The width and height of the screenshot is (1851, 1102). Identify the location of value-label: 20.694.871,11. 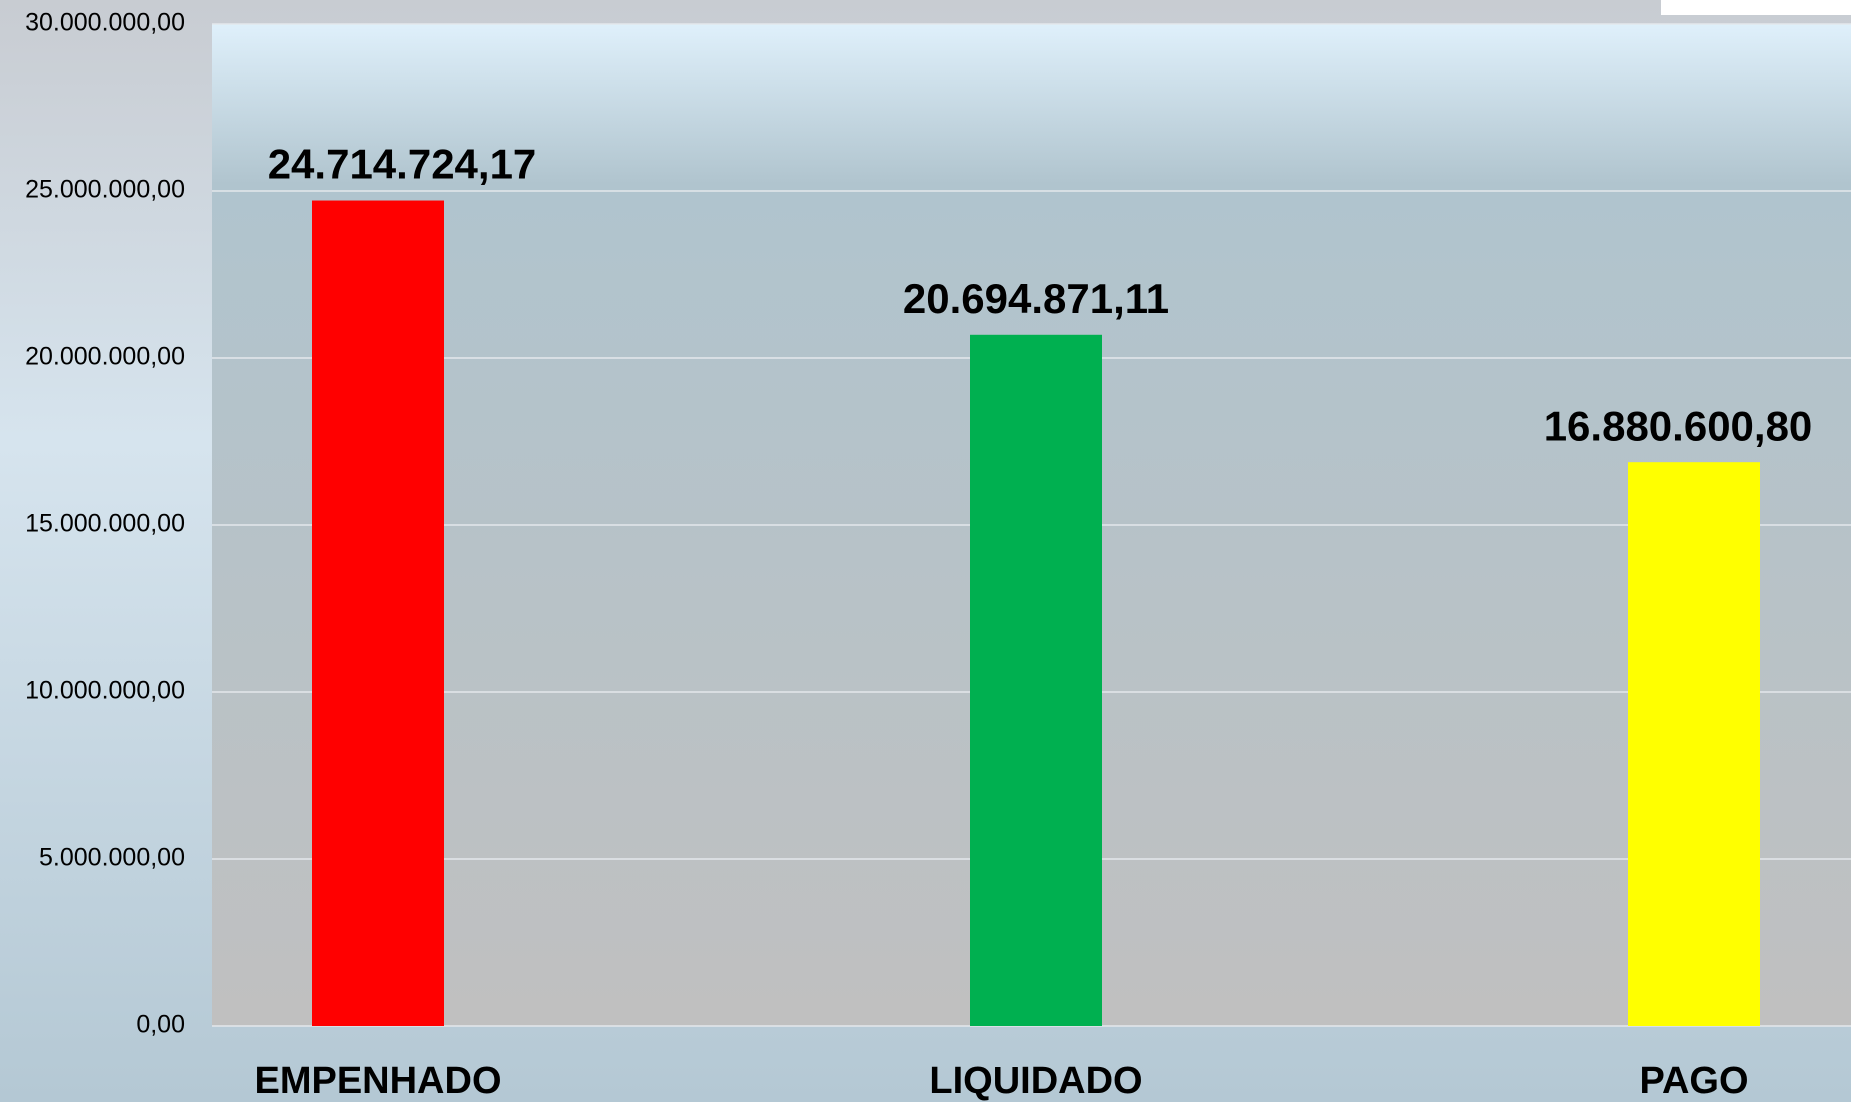
(1036, 298).